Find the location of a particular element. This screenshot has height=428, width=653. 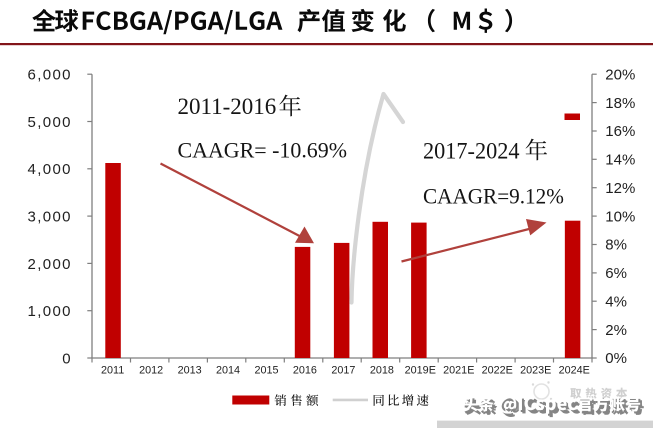

svg-text: 2012 is located at coordinates (151, 371).